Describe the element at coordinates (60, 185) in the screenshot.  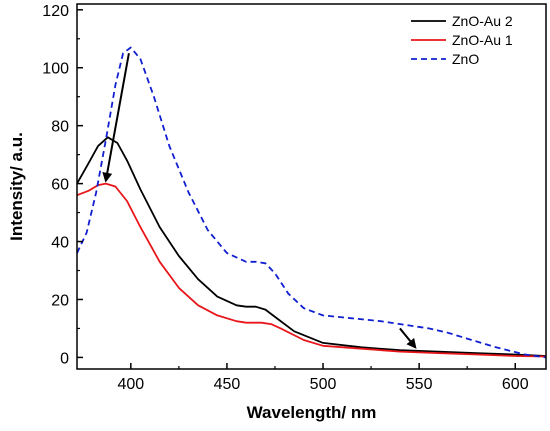
I see `y-tick-label: 60` at that location.